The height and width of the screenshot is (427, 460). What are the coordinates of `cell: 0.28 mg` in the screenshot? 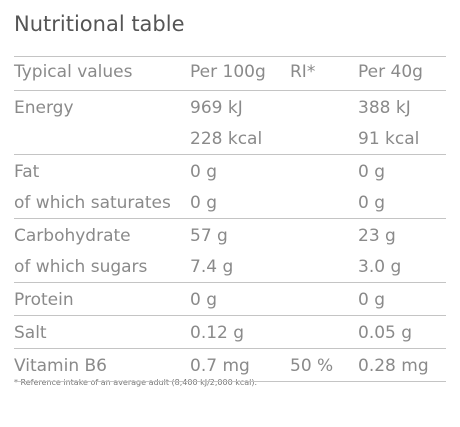 It's located at (393, 366).